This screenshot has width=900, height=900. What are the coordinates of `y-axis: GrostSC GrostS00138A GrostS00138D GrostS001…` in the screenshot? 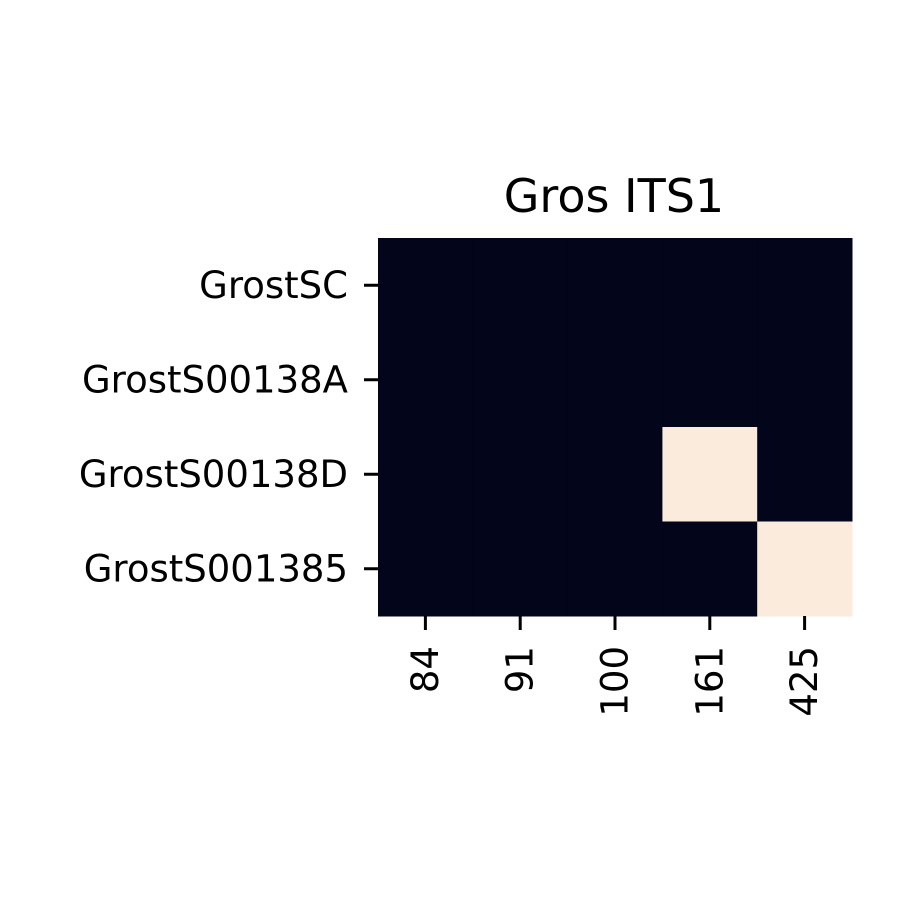 It's located at (228, 427).